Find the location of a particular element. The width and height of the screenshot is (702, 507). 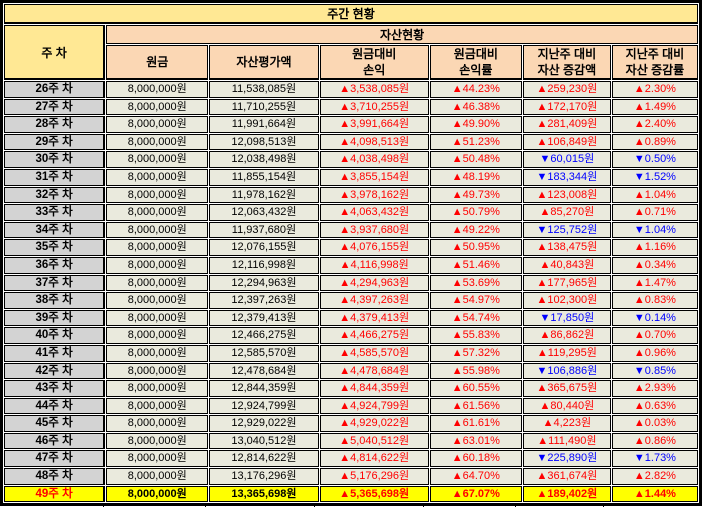

cell-wow-change: ▲40,843원 is located at coordinates (566, 265).